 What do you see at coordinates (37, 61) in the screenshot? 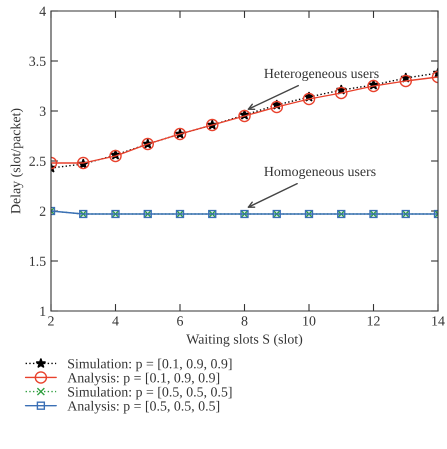
I see `y-tick-label: 3.5` at bounding box center [37, 61].